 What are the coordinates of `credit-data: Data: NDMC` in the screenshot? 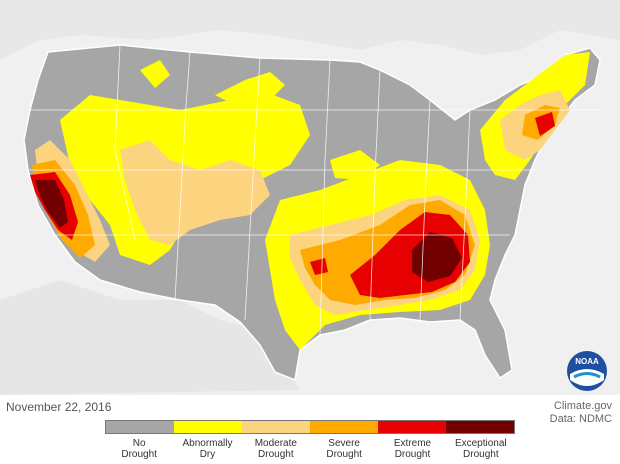 It's located at (580, 419).